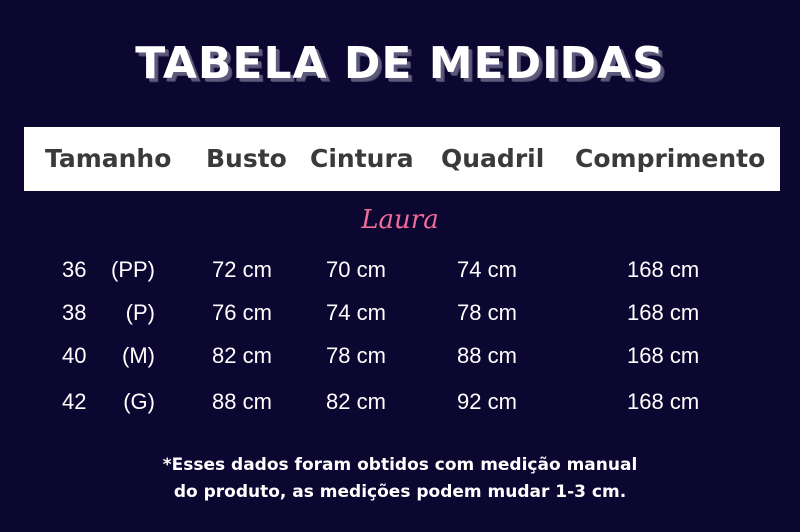 The width and height of the screenshot is (800, 532). What do you see at coordinates (670, 158) in the screenshot?
I see `header-comprimento: Comprimento` at bounding box center [670, 158].